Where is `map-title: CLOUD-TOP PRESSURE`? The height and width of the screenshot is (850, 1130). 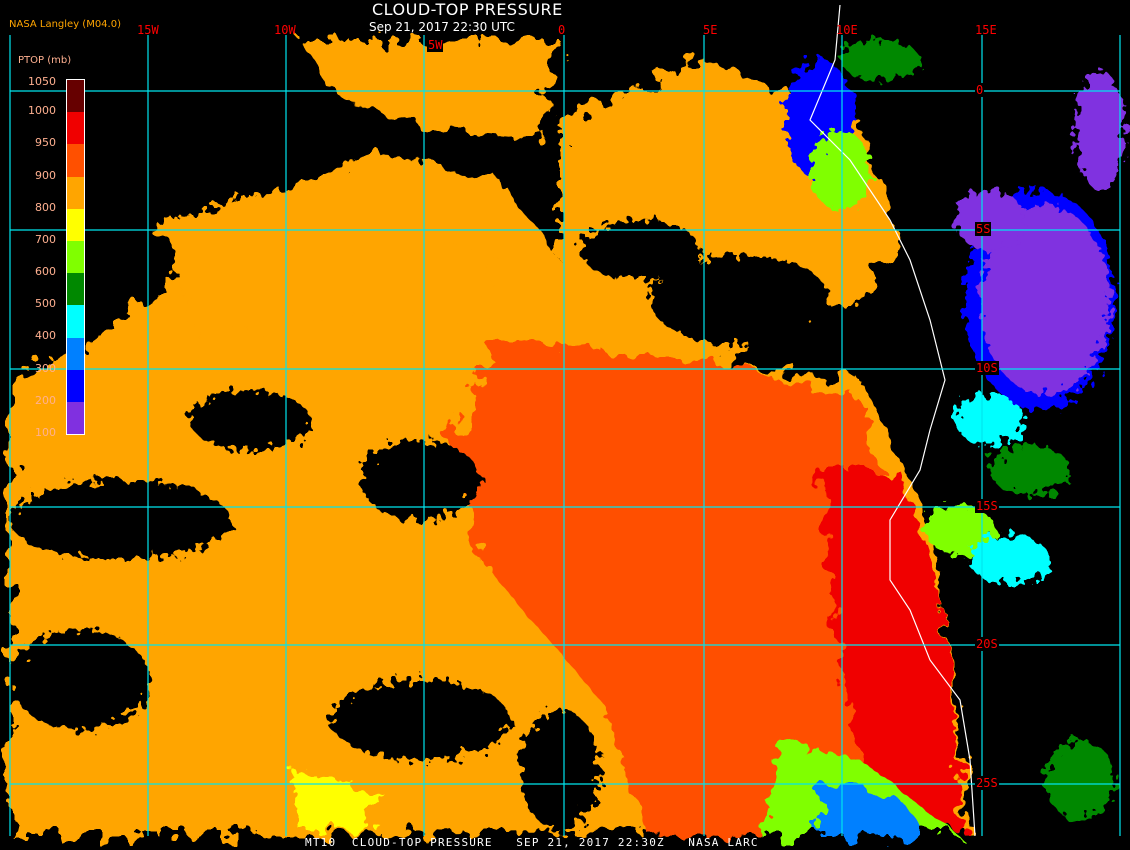
map-title: CLOUD-TOP PRESSURE is located at coordinates (467, 9).